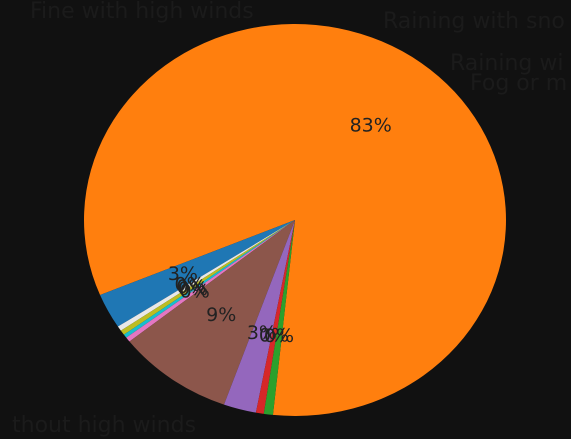 Image resolution: width=571 pixels, height=444 pixels. I want to click on pie-percent-label-0: 83%, so click(371, 125).